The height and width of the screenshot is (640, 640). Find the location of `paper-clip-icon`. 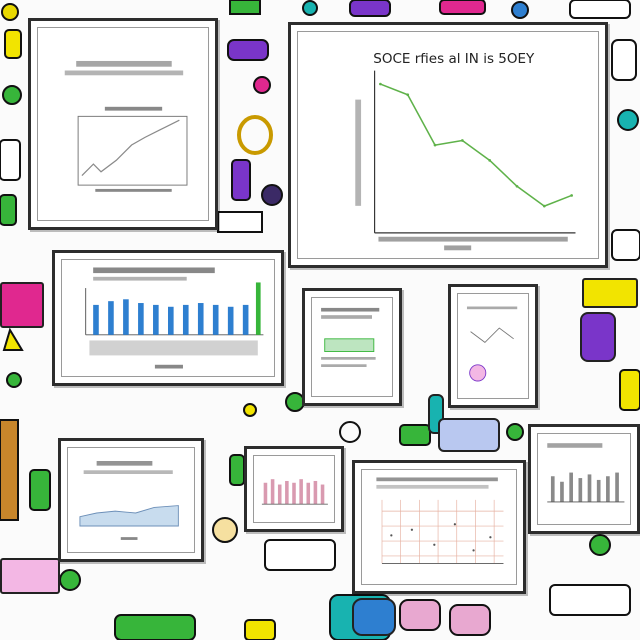

paper-clip-icon is located at coordinates (469, 435).